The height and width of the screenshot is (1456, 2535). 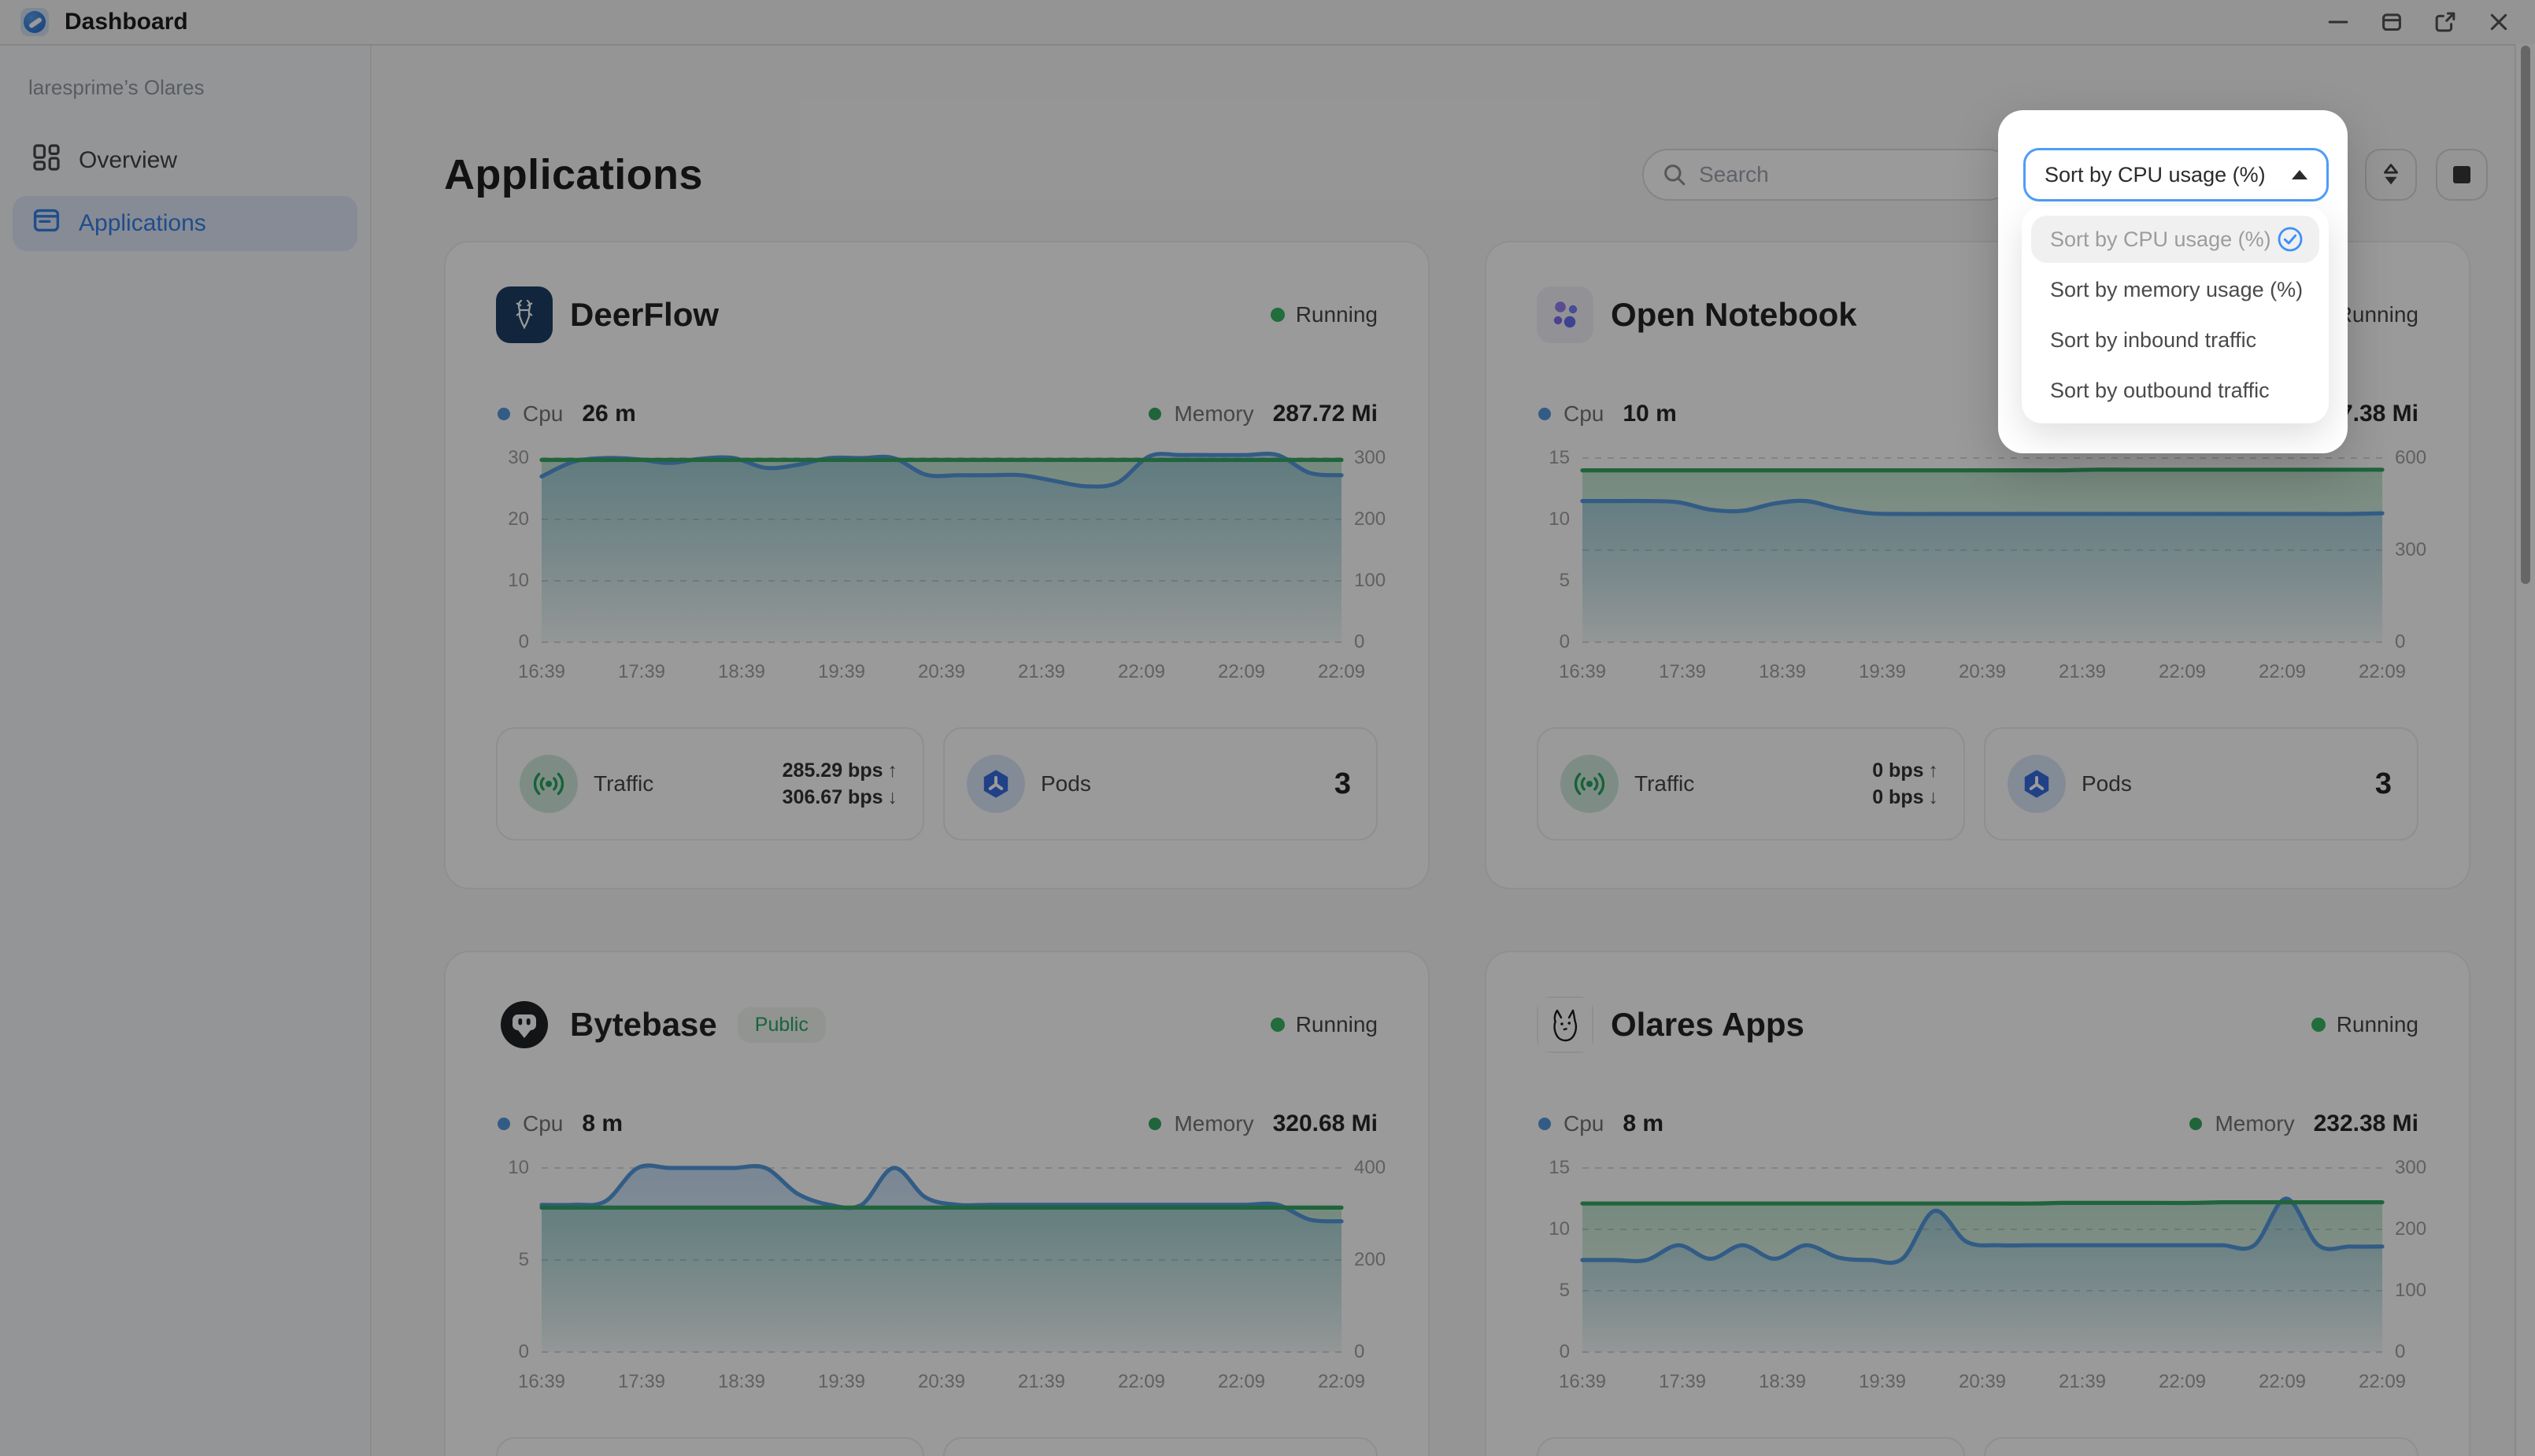 I want to click on y-axis-left-tick: 10, so click(x=1559, y=519).